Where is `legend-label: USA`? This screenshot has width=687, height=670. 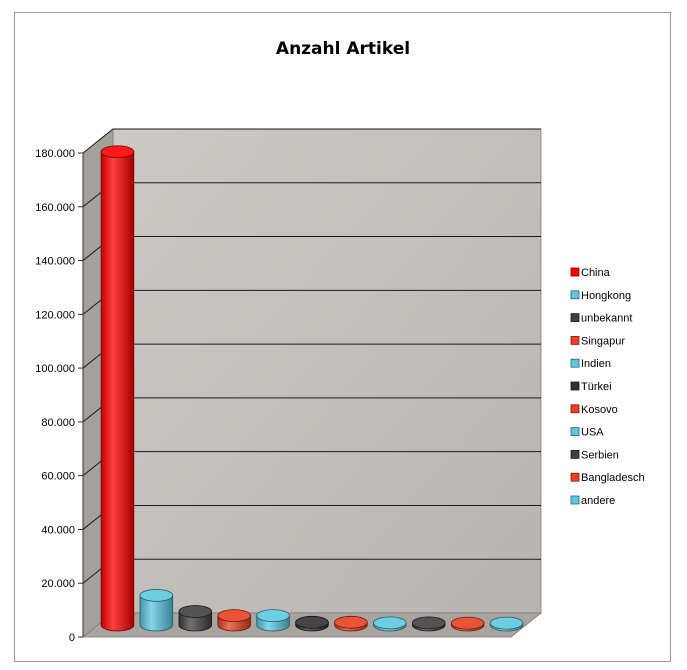
legend-label: USA is located at coordinates (592, 433).